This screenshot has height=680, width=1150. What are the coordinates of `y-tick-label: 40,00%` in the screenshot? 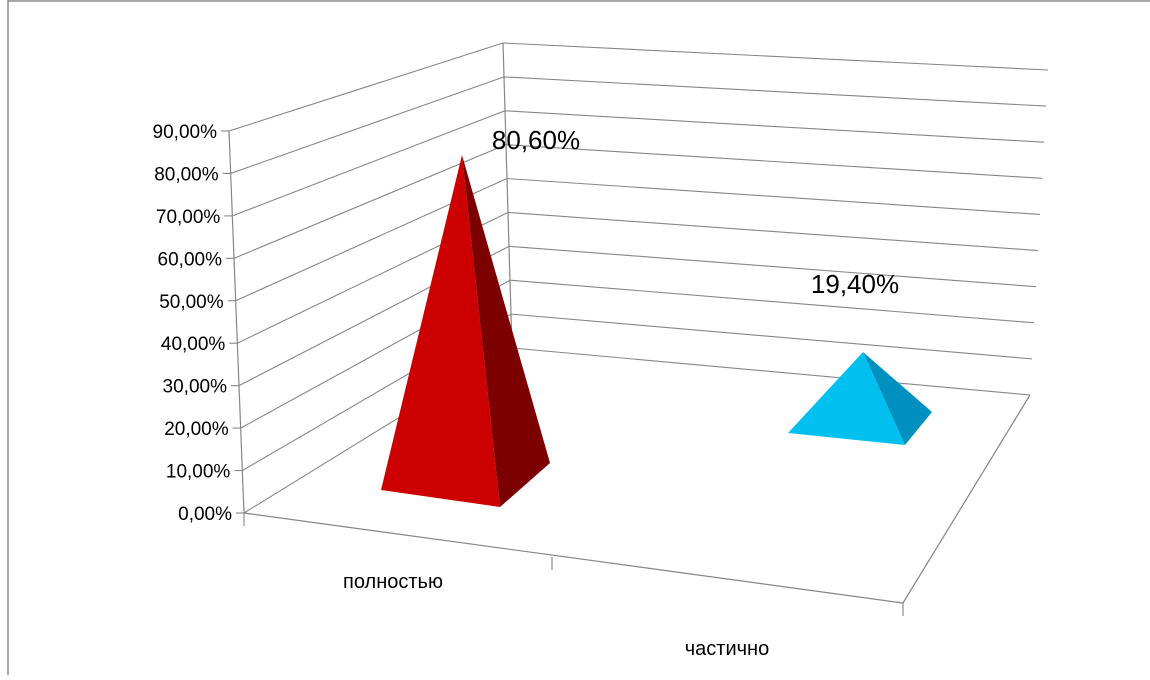 It's located at (193, 344).